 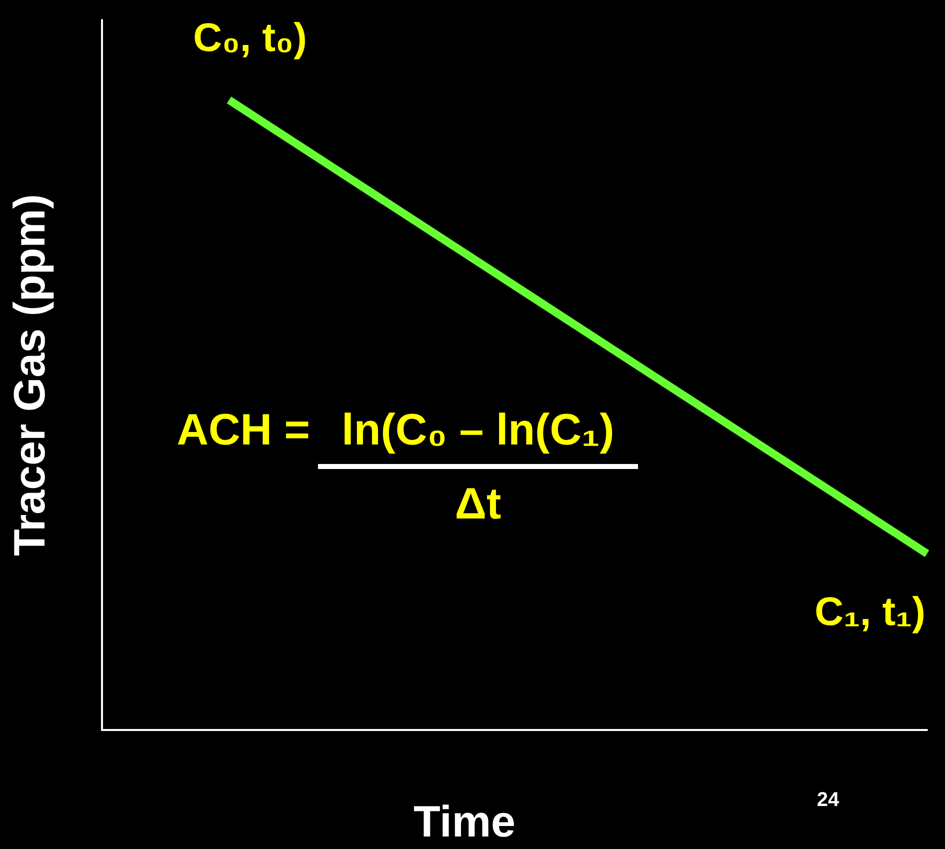 What do you see at coordinates (465, 822) in the screenshot?
I see `x-axis-title: Time` at bounding box center [465, 822].